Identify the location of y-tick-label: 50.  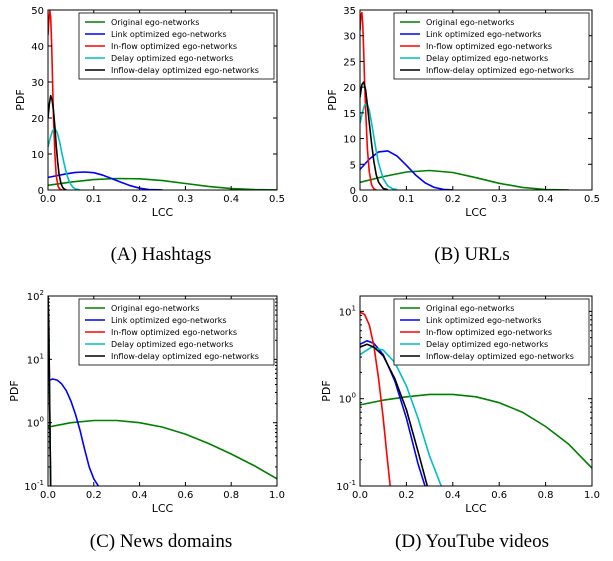
(37, 11).